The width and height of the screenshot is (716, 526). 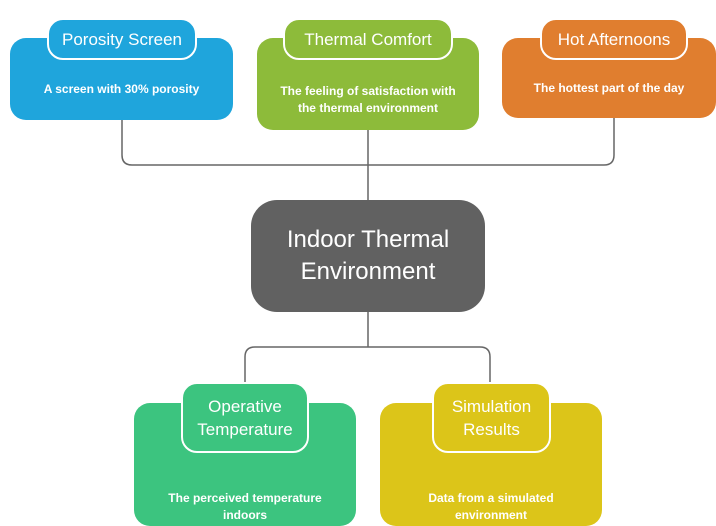 What do you see at coordinates (122, 39) in the screenshot?
I see `node-title: Porosity Screen` at bounding box center [122, 39].